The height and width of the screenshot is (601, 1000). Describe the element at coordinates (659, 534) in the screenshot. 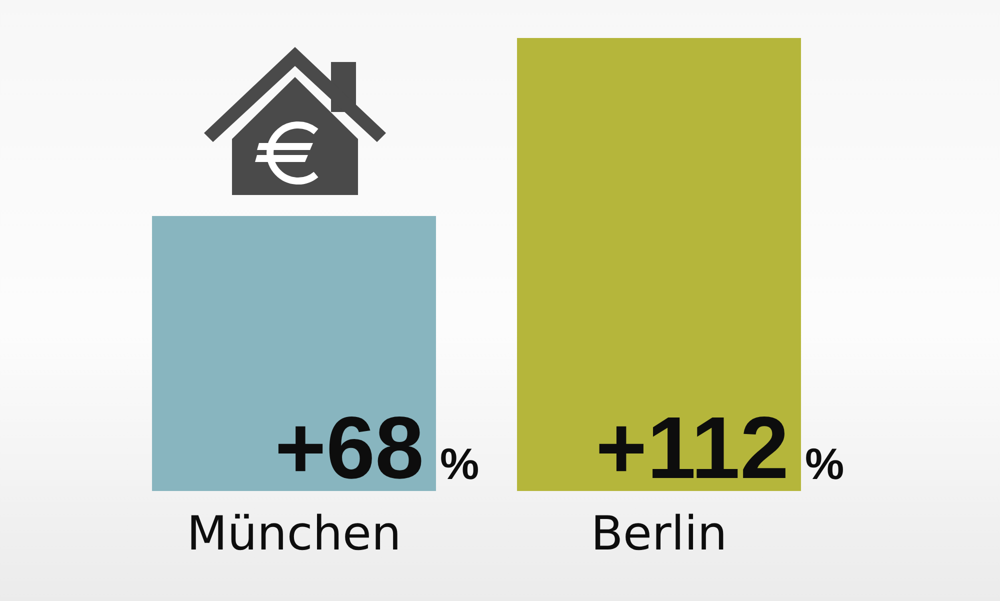

I see `x-tick-label: Berlin` at that location.